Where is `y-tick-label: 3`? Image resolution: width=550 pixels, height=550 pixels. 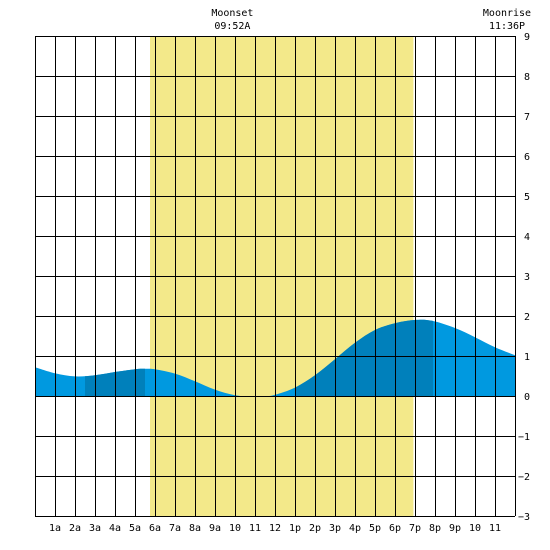
y-tick-label: 3 is located at coordinates (527, 277).